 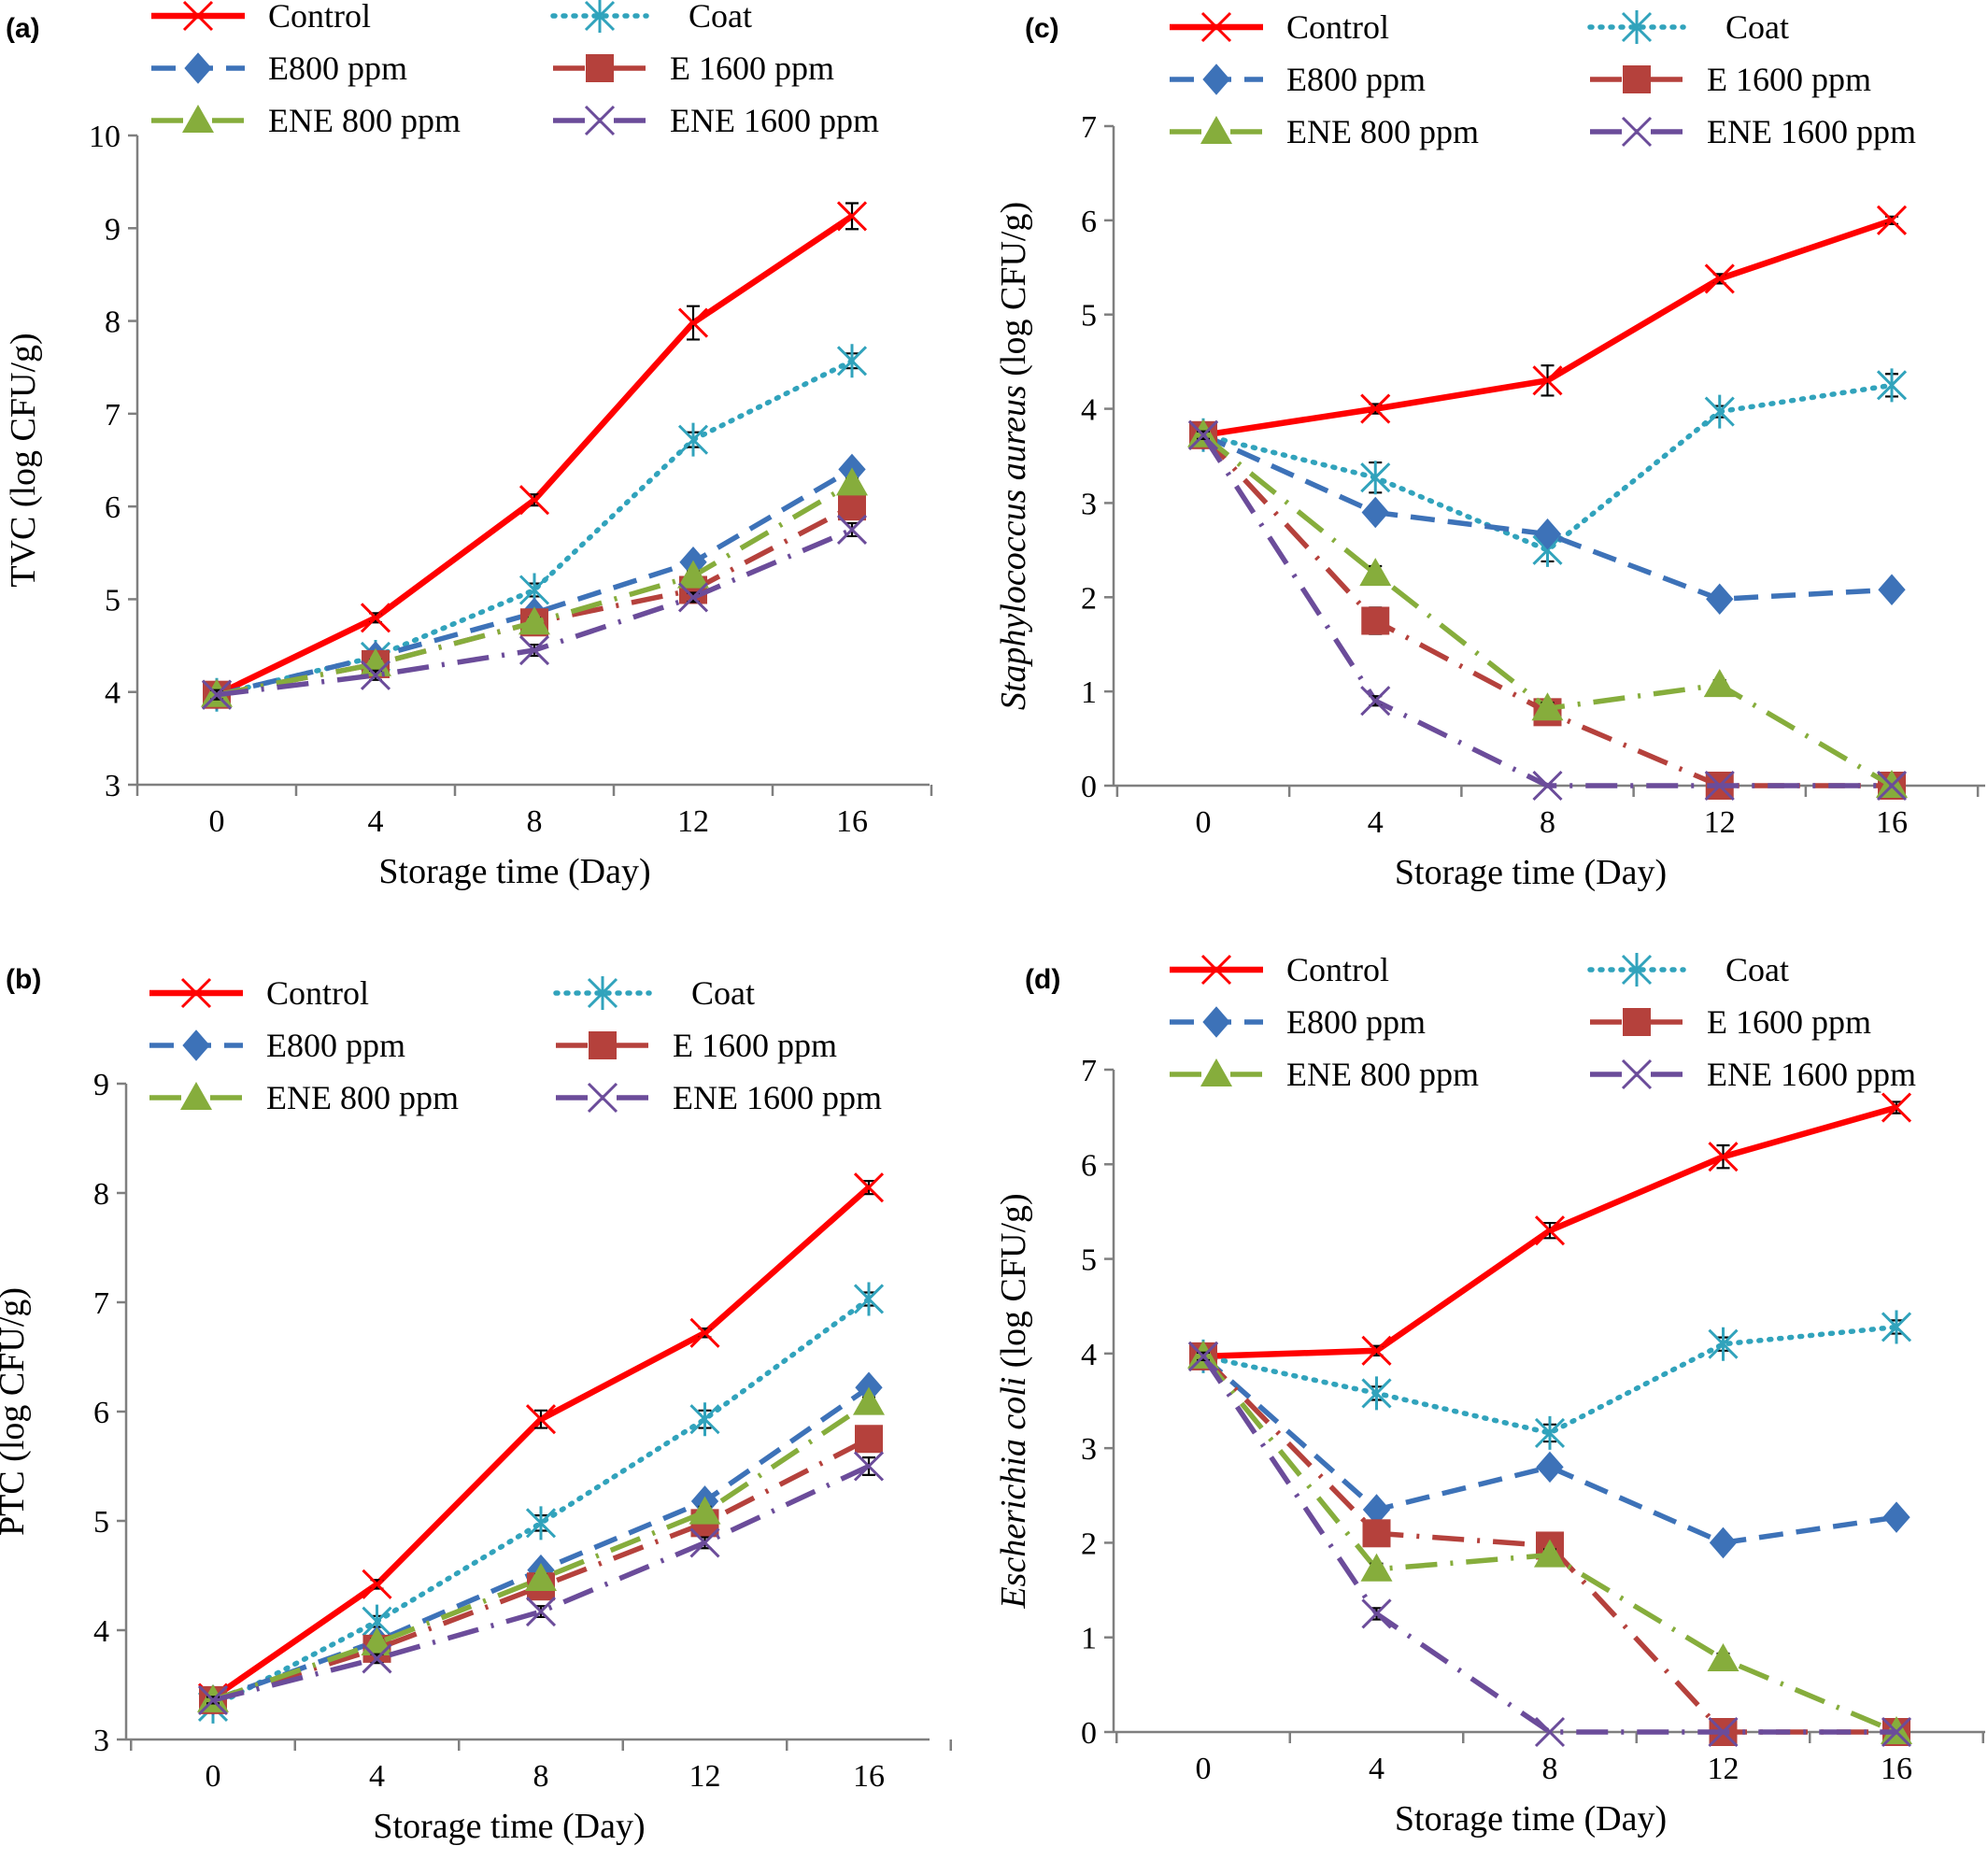 I want to click on y-axis-title: Escherichia coli (log CFU/g), so click(x=1013, y=1401).